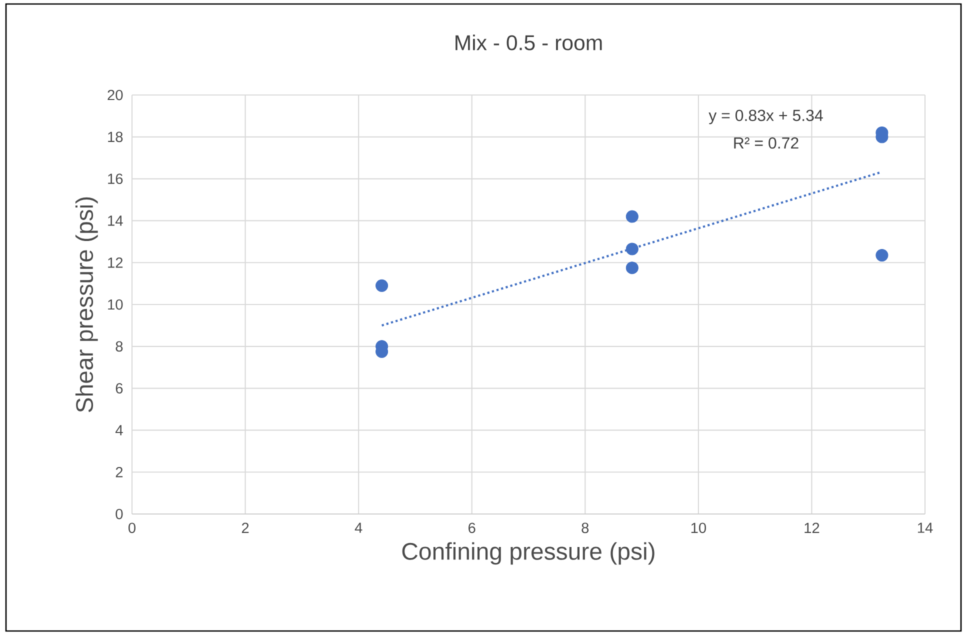  What do you see at coordinates (698, 528) in the screenshot?
I see `x-tick-label: 10` at bounding box center [698, 528].